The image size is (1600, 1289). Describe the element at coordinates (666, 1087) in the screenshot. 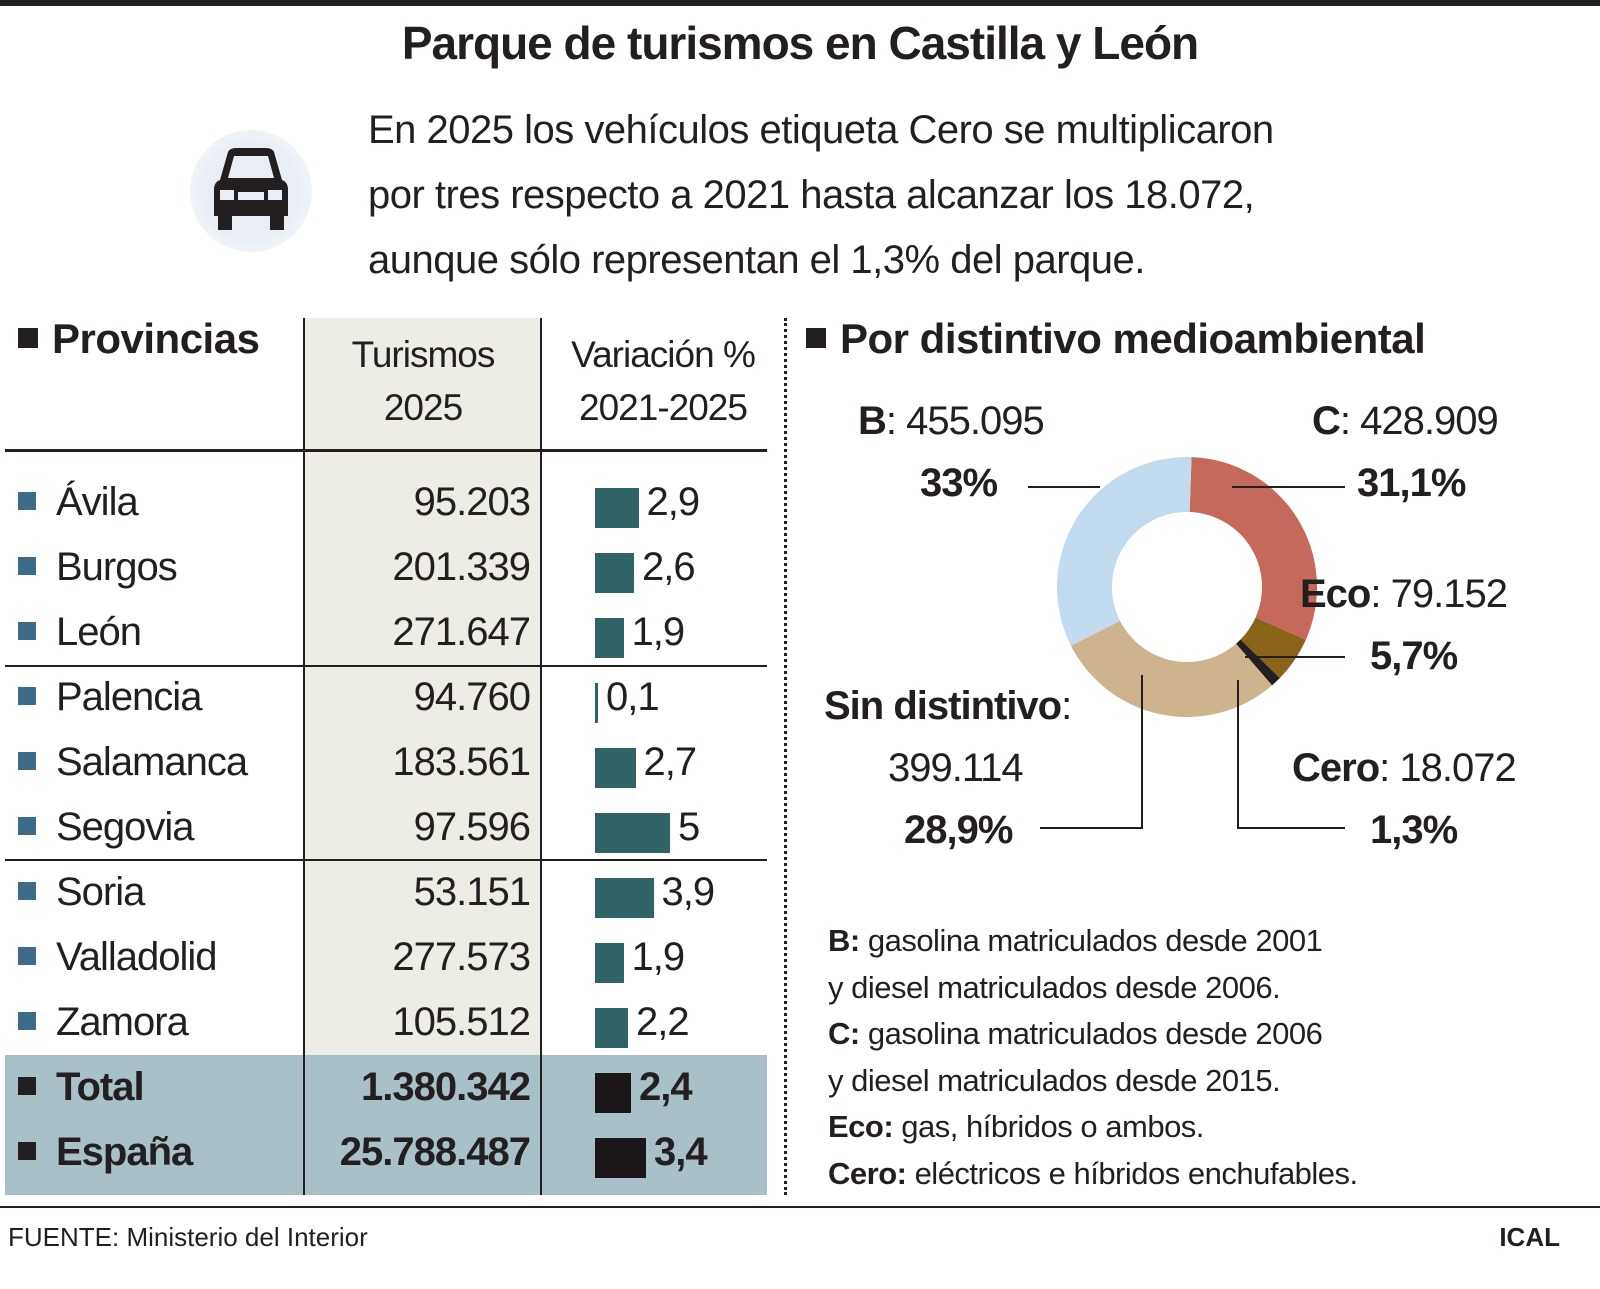

I see `variation-value: 2,4` at that location.